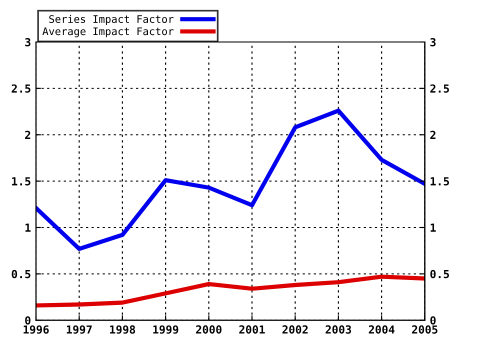 This screenshot has width=480, height=350. Describe the element at coordinates (439, 88) in the screenshot. I see `y2-tick-label: 2.5` at that location.